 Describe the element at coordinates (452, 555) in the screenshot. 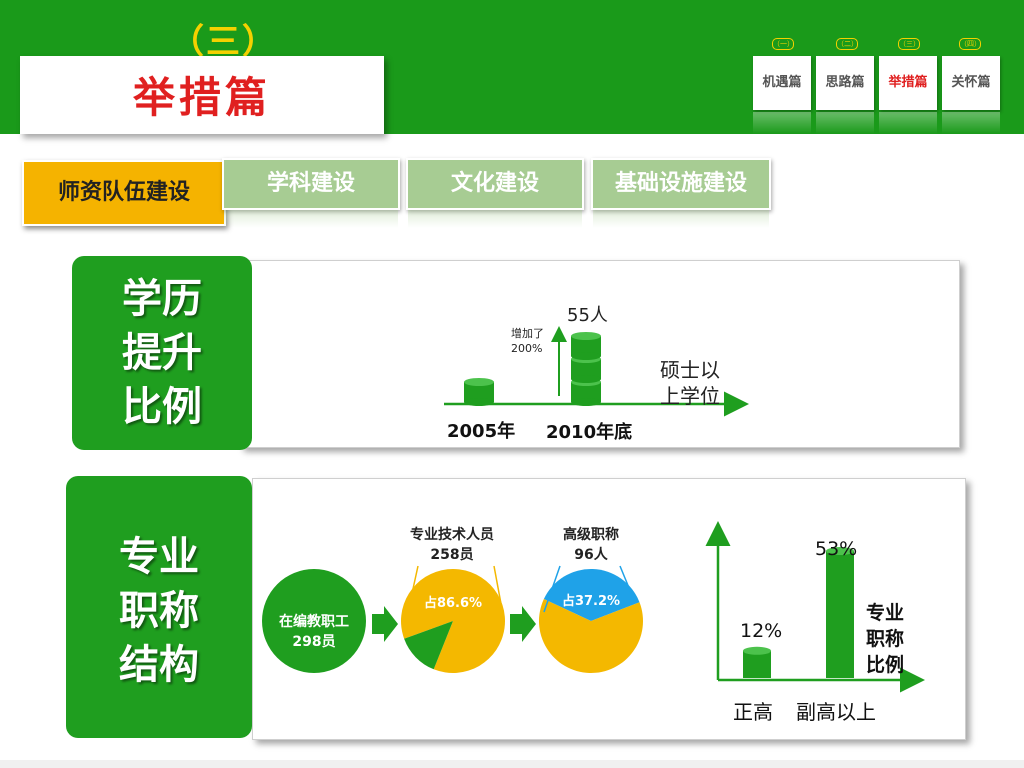

I see `pie2-title-line2: 258员` at that location.